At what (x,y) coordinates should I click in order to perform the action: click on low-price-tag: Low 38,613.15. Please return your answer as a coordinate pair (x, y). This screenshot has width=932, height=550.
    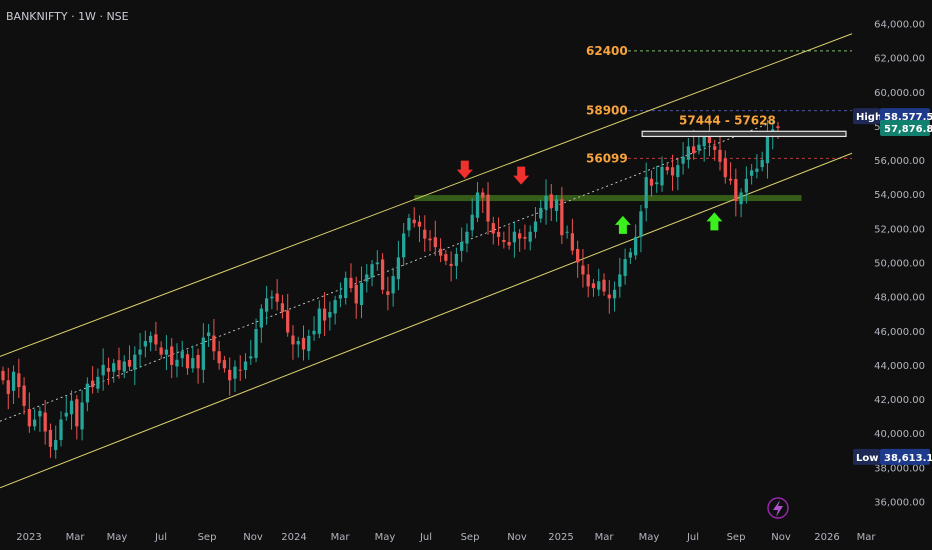
    Looking at the image, I should click on (892, 456).